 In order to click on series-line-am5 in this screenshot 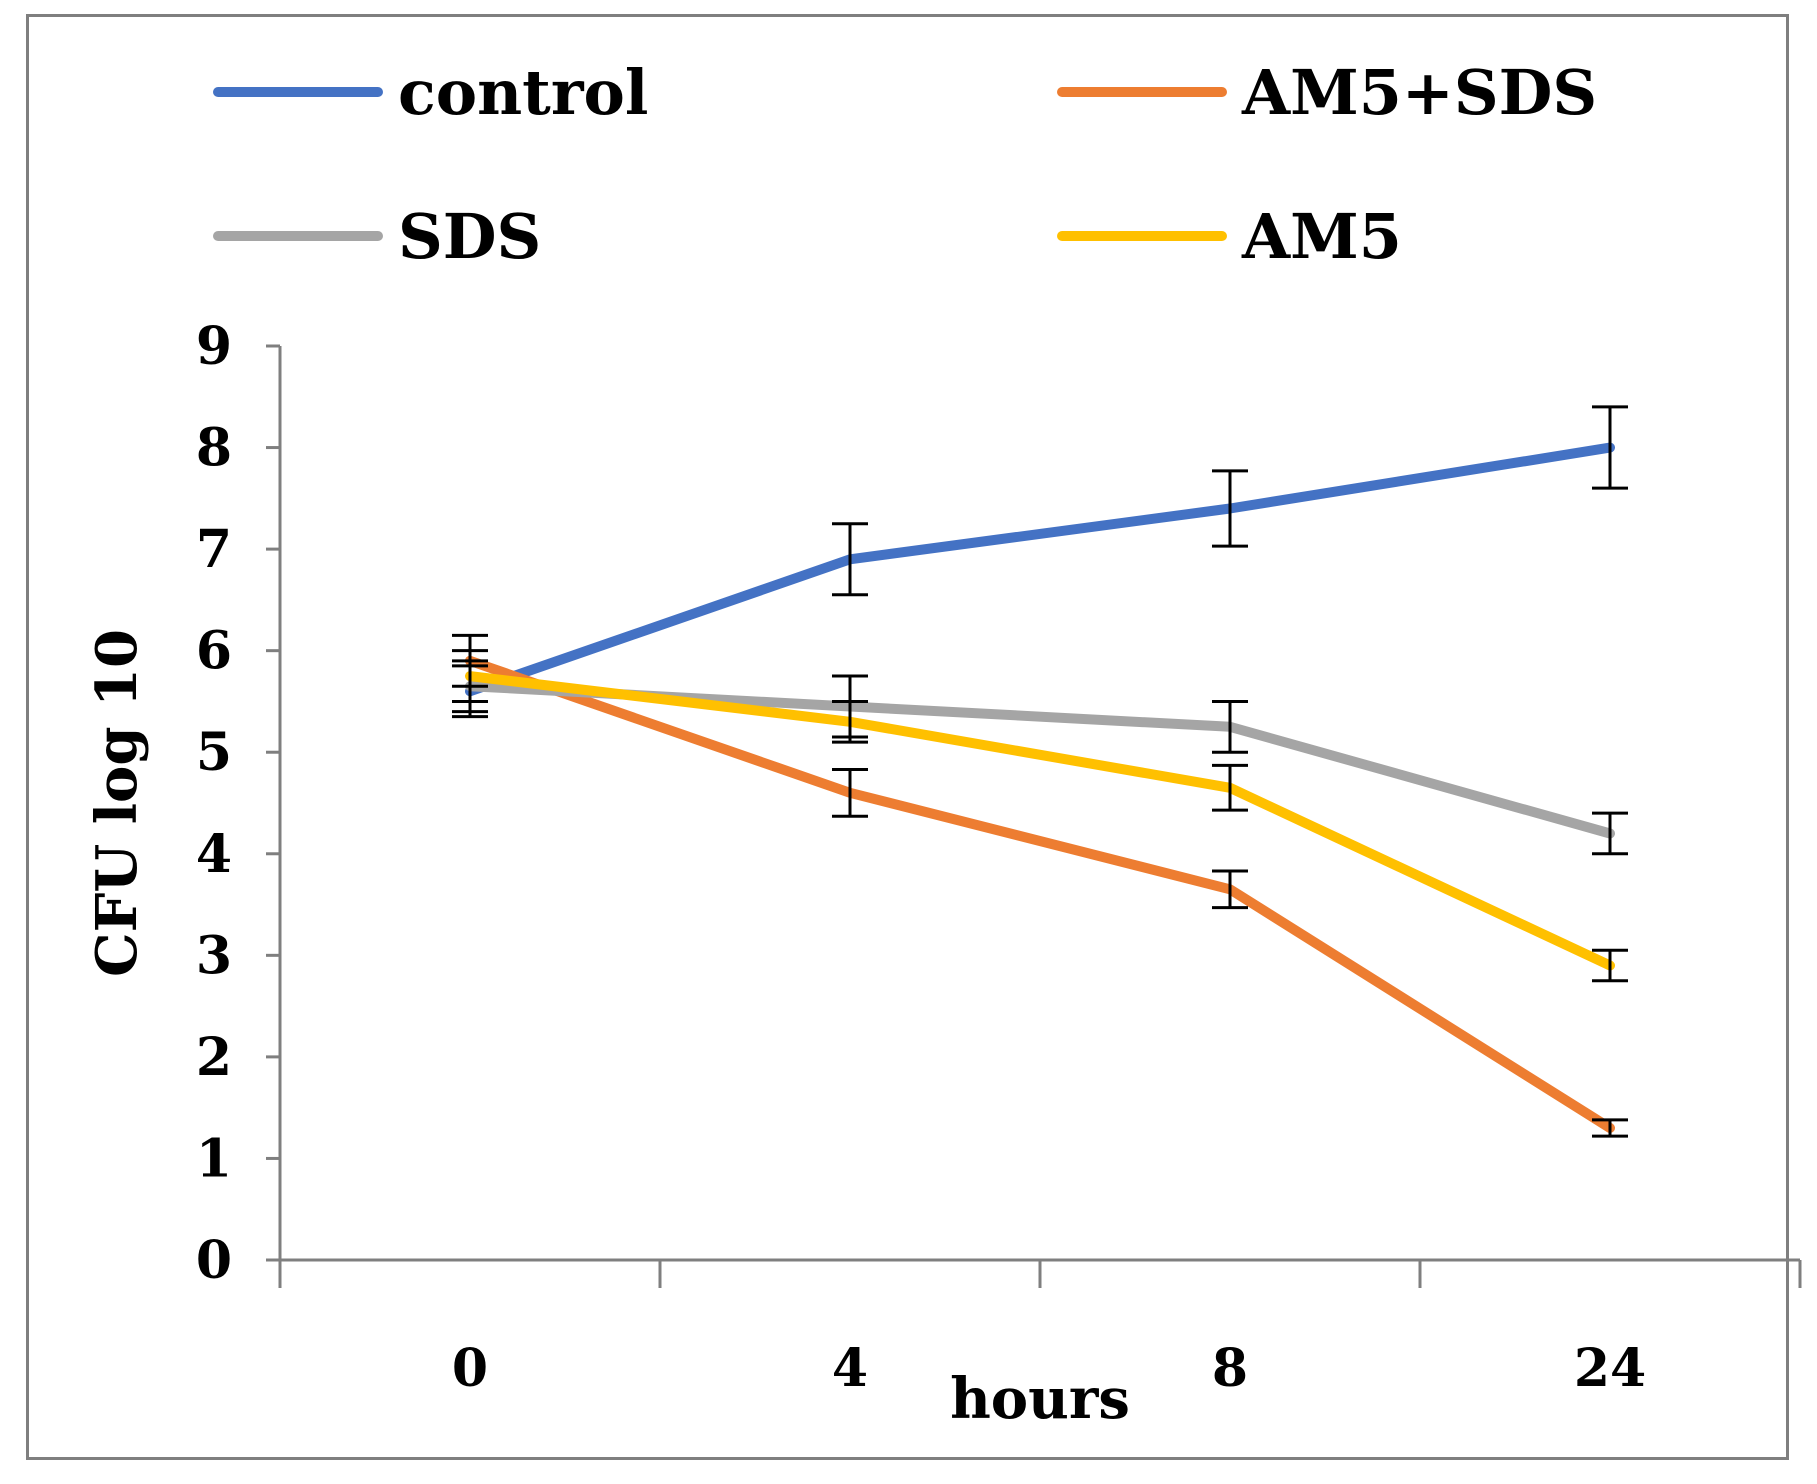, I will do `click(1040, 821)`.